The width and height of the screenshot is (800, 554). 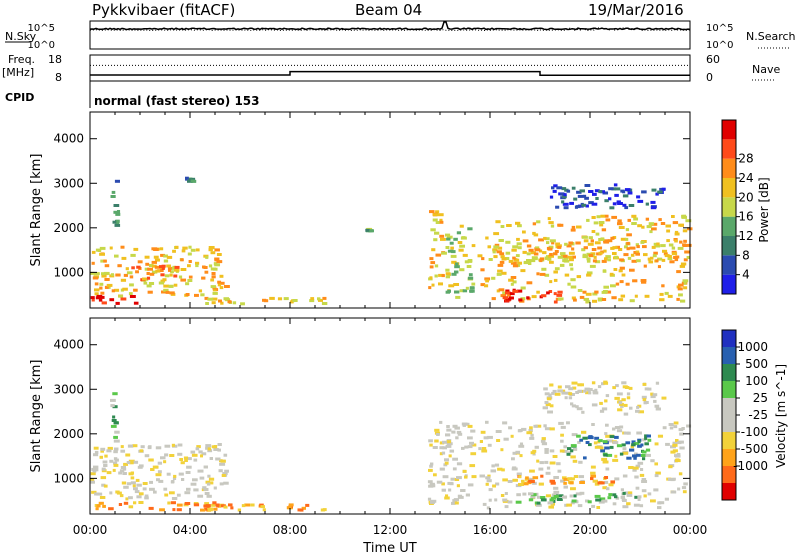 I want to click on nave-tick-0: 0, so click(x=709, y=77).